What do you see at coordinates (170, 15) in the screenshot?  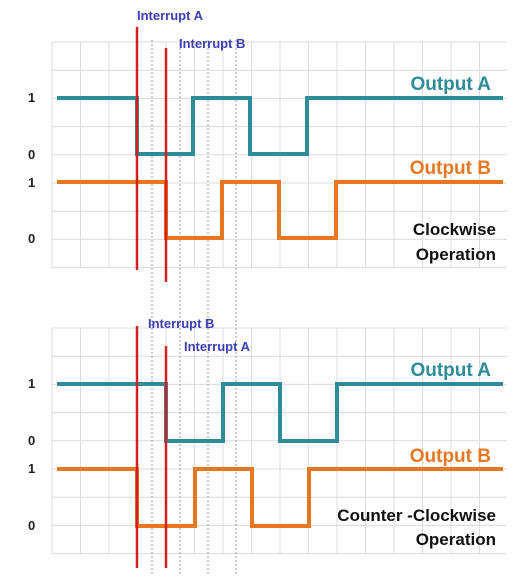 I see `interrupt-first-label: Interrupt A` at bounding box center [170, 15].